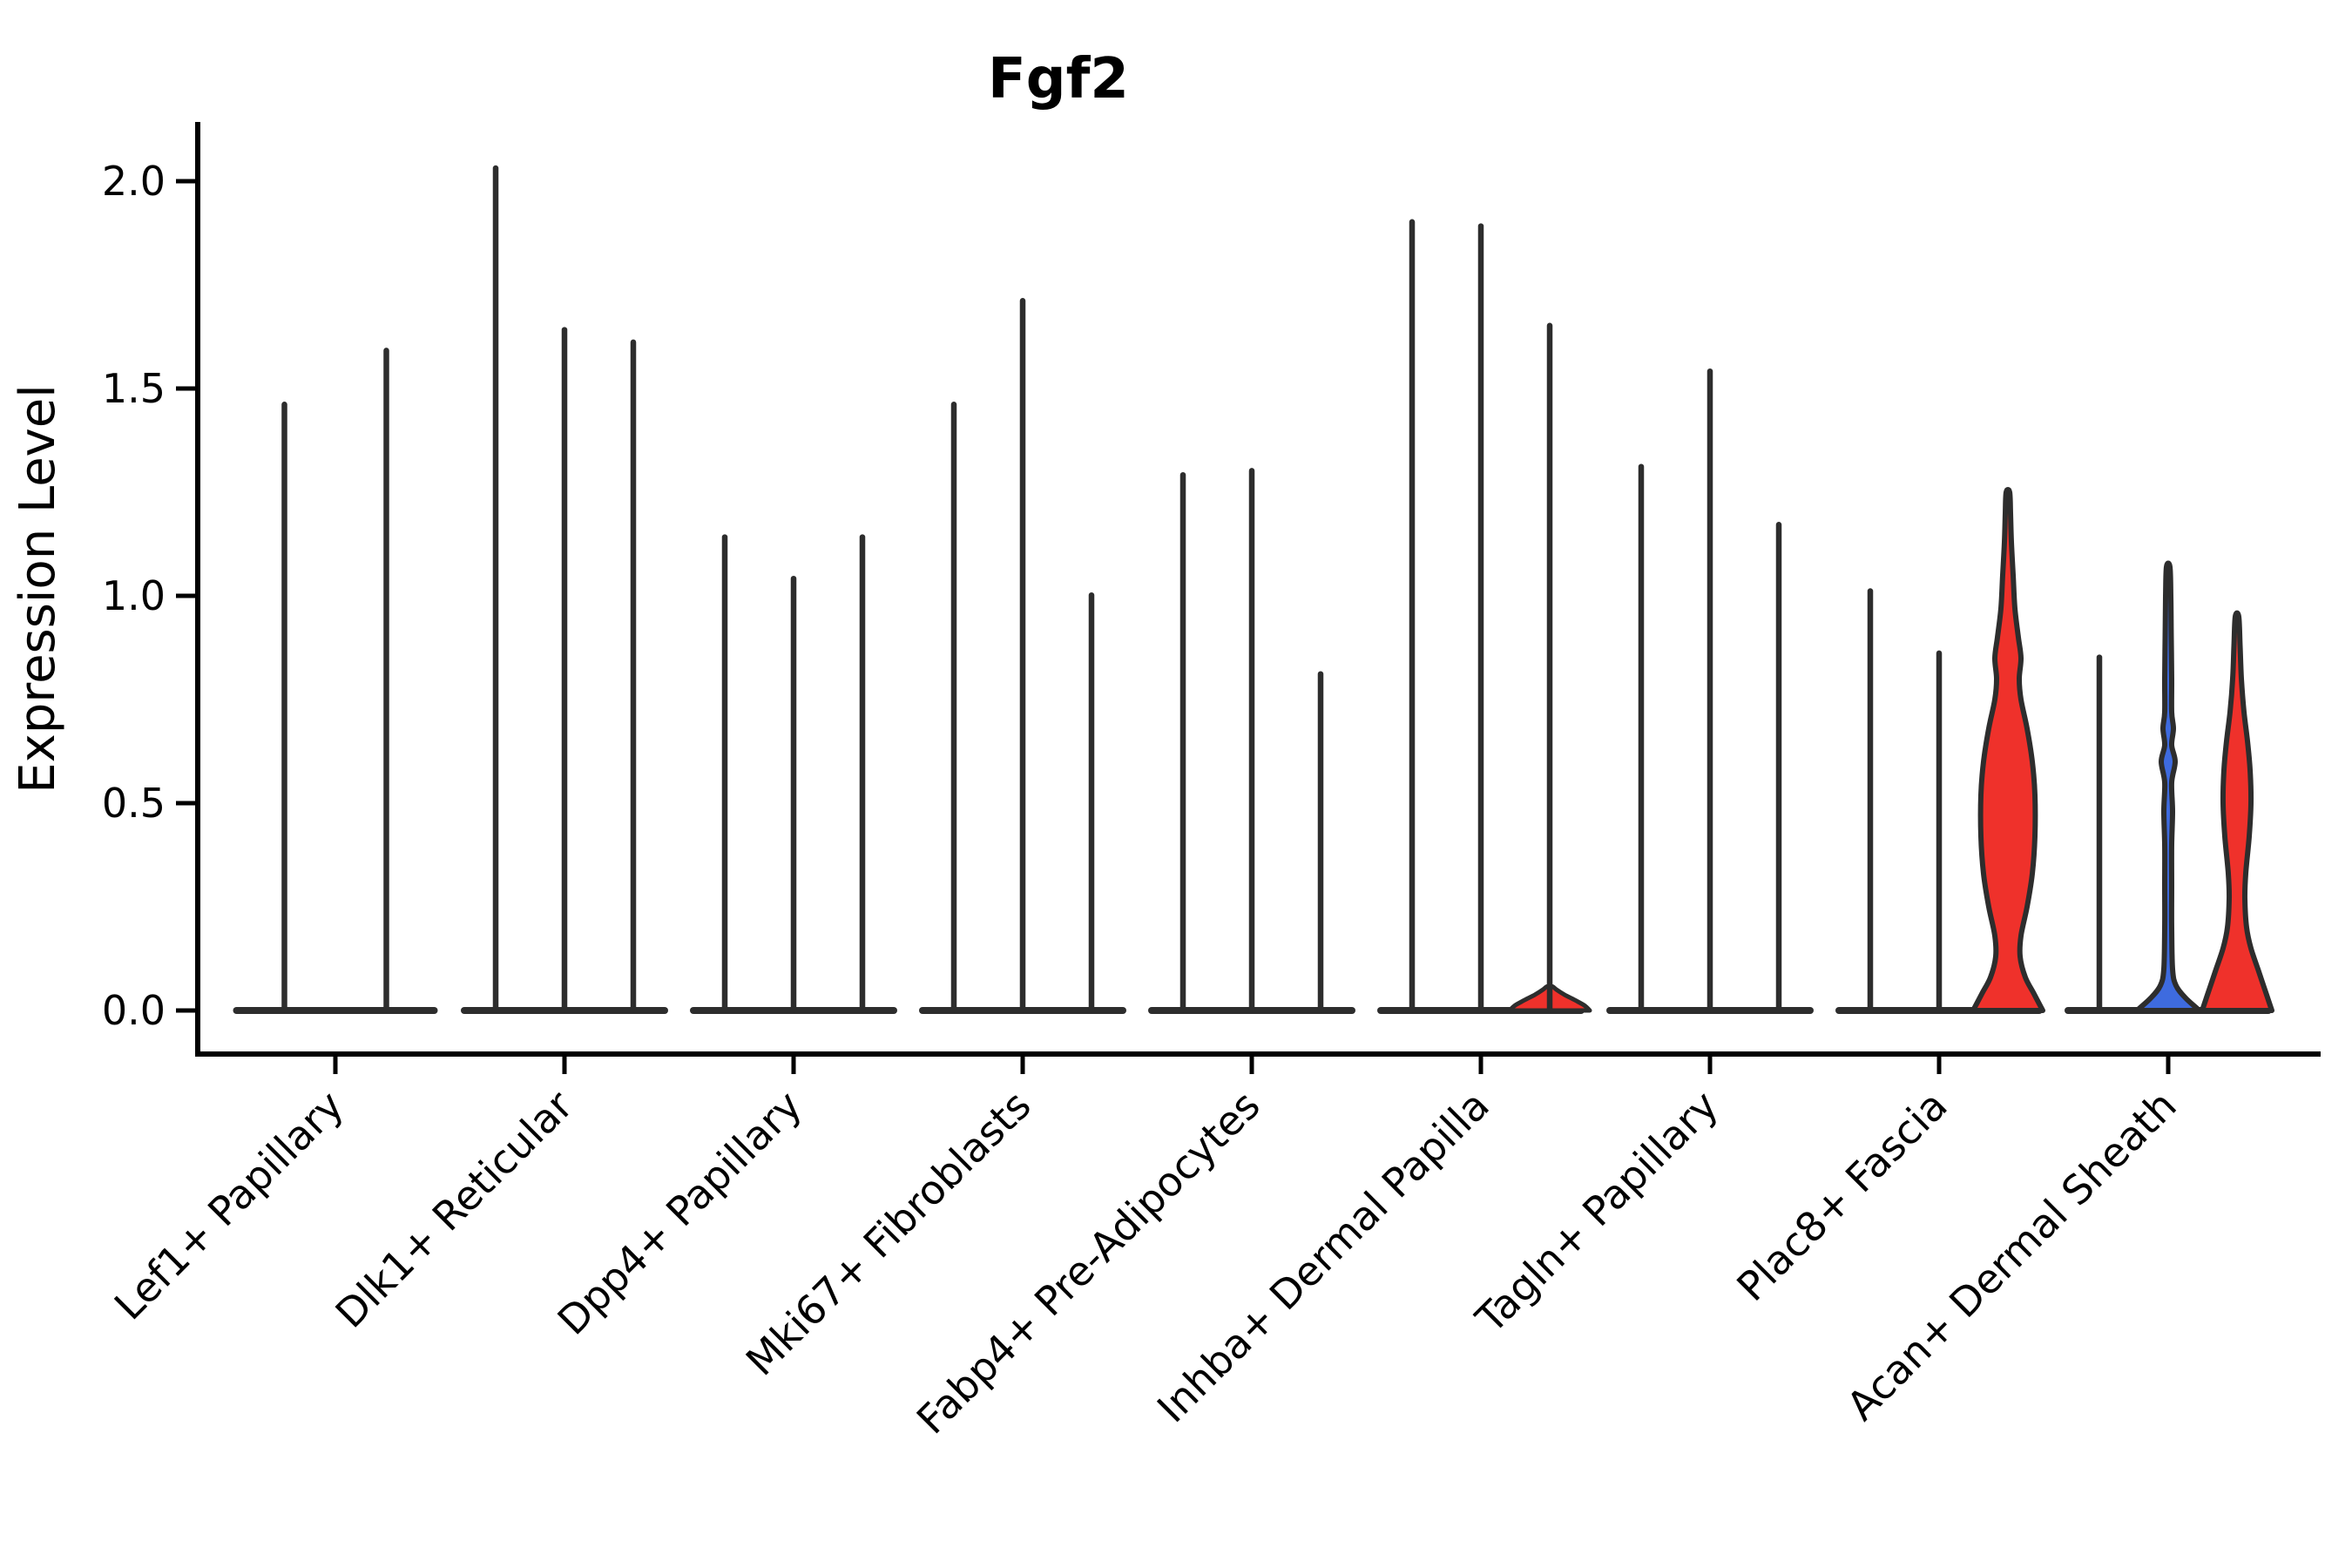  I want to click on x-category-label: Lef1+ Papillary, so click(229, 1205).